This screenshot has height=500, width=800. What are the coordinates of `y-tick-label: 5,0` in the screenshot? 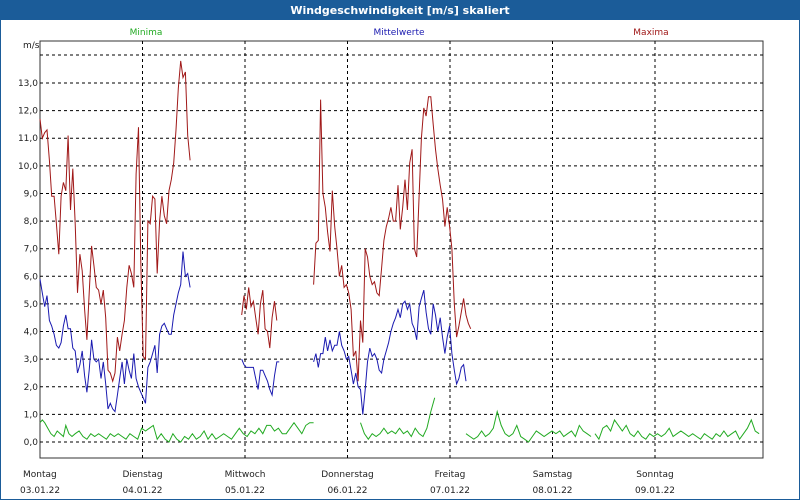 It's located at (31, 305).